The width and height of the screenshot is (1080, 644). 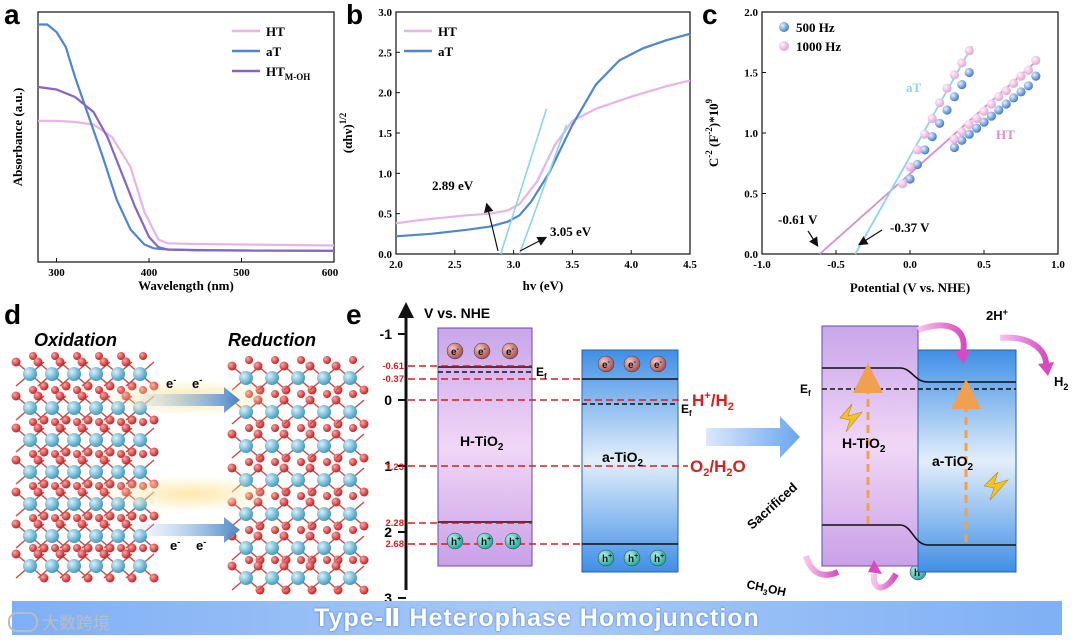 What do you see at coordinates (186, 183) in the screenshot?
I see `series-line` at bounding box center [186, 183].